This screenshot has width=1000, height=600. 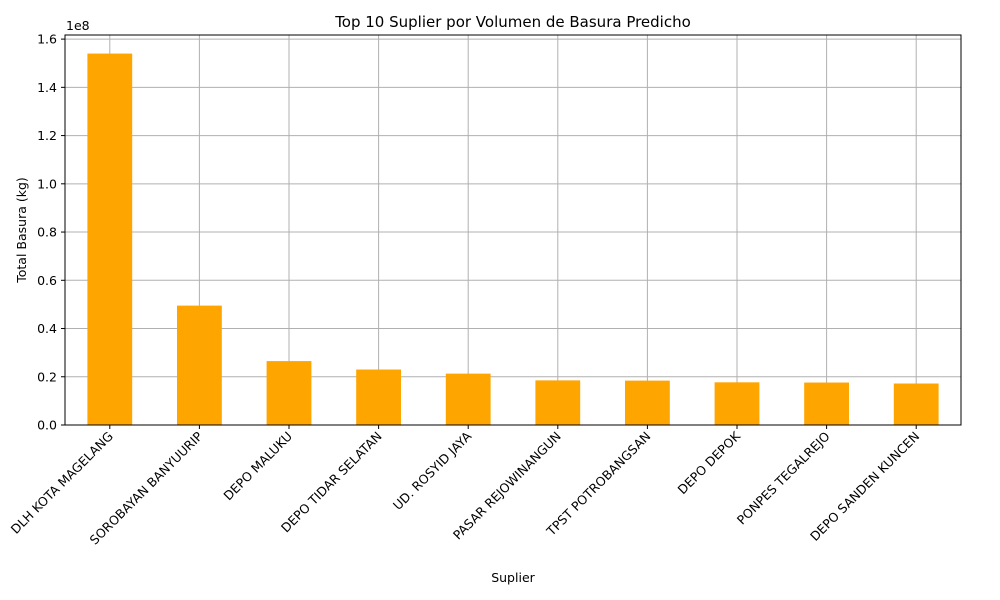 I want to click on x-tick-label: DEPO TIDAR SELATAN, so click(x=331, y=482).